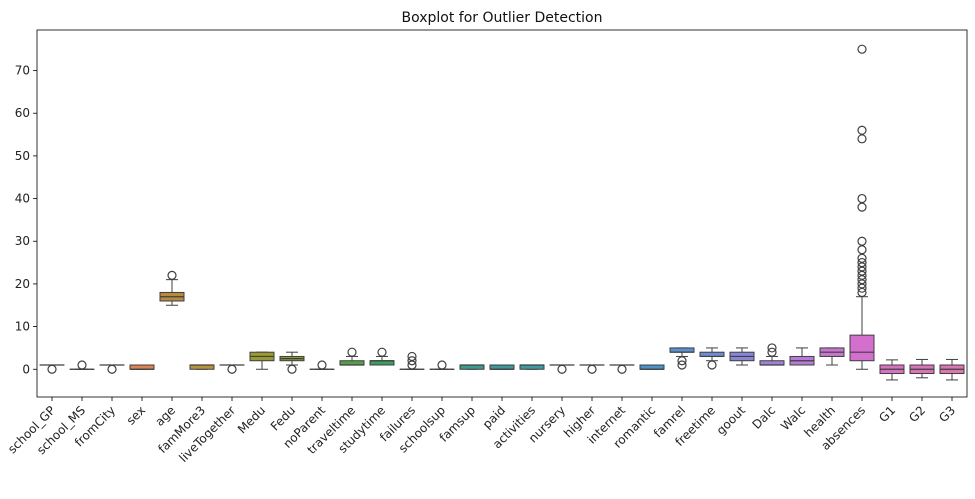  I want to click on chart-title: Boxplot for Outlier Detection, so click(502, 18).